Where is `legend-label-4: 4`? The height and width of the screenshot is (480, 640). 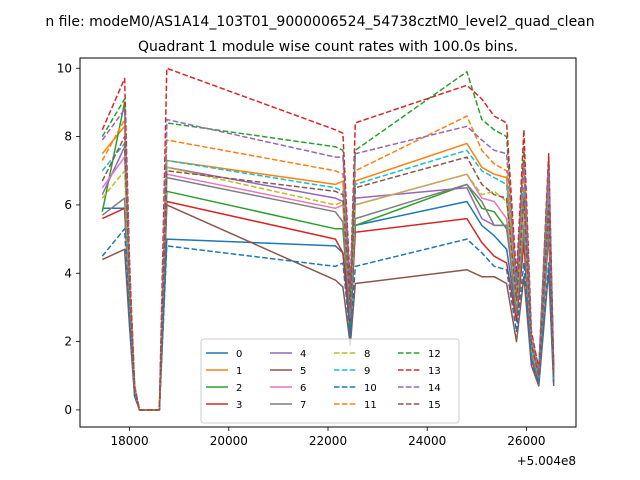
legend-label-4: 4 is located at coordinates (303, 354).